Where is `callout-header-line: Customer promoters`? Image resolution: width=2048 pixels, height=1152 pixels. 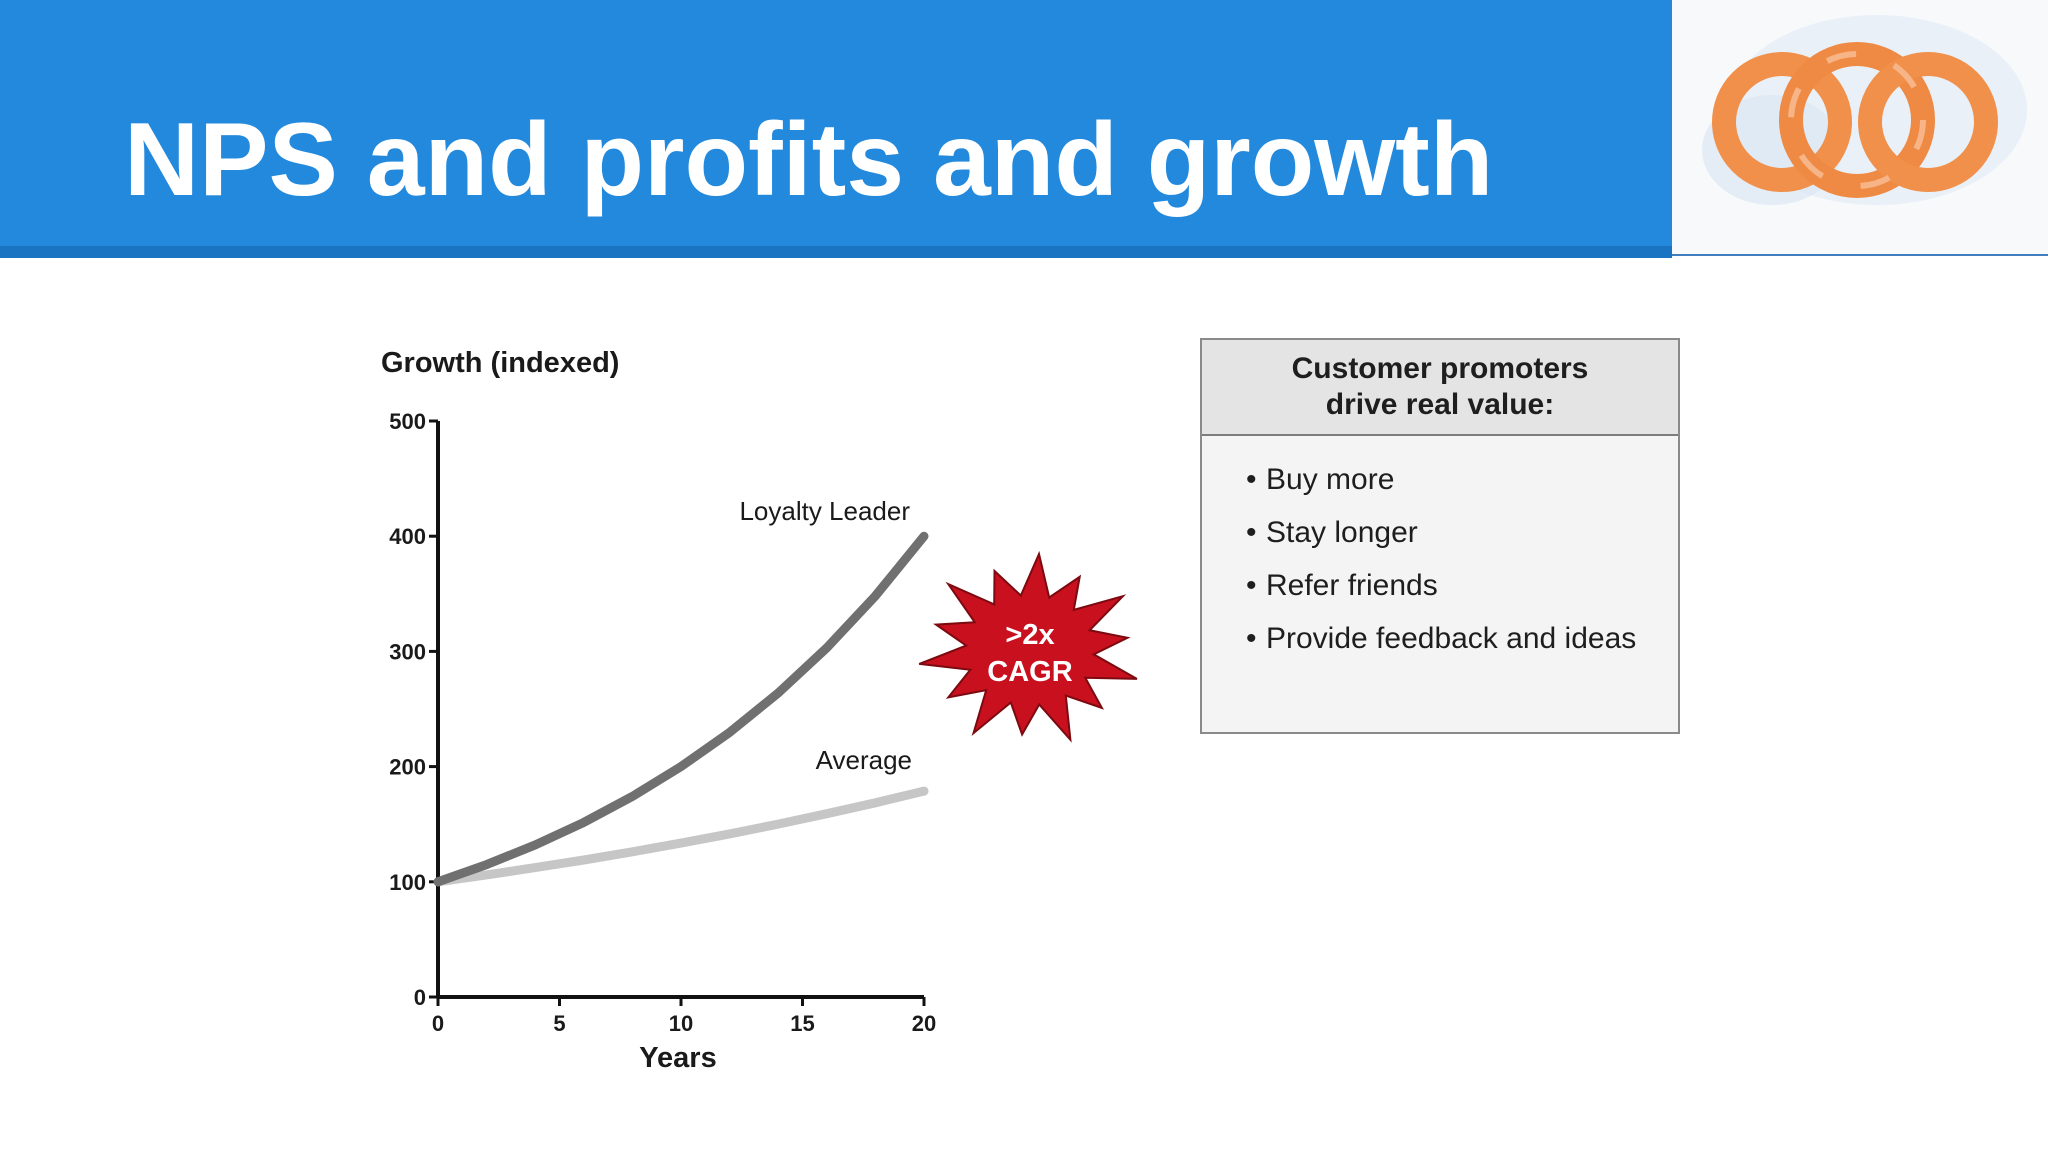 callout-header-line: Customer promoters is located at coordinates (1440, 368).